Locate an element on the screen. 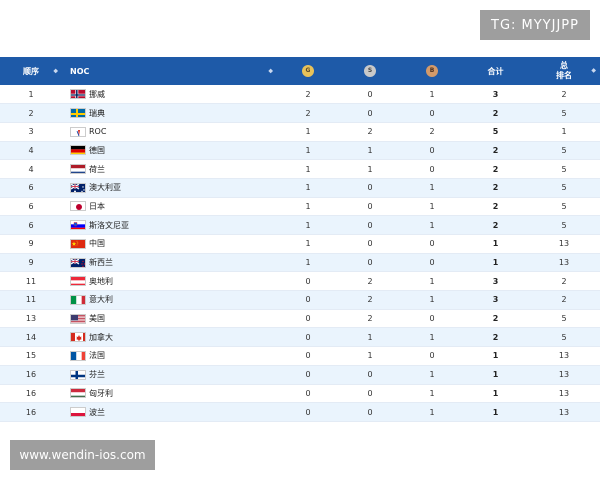 The height and width of the screenshot is (480, 600). silver-count-cell: 2 is located at coordinates (370, 300).